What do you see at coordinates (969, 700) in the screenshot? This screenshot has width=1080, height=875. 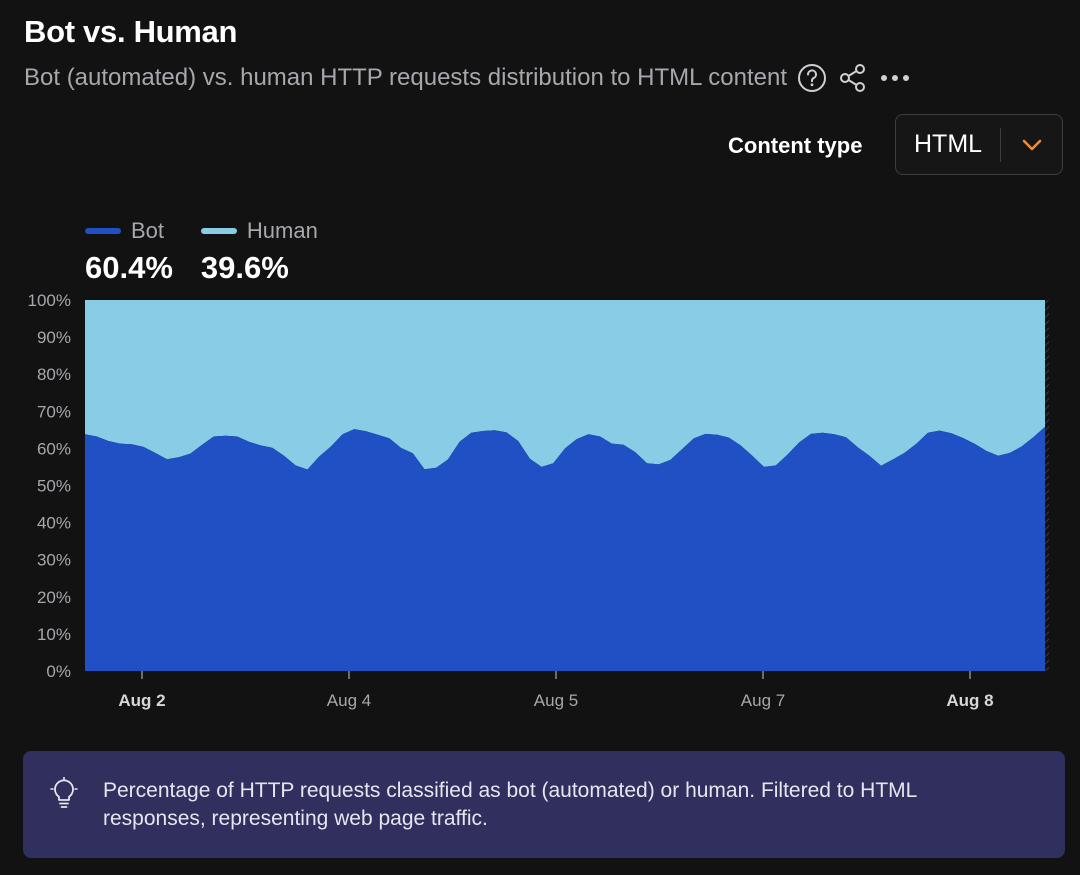 I see `x-tick-label: Aug 8` at bounding box center [969, 700].